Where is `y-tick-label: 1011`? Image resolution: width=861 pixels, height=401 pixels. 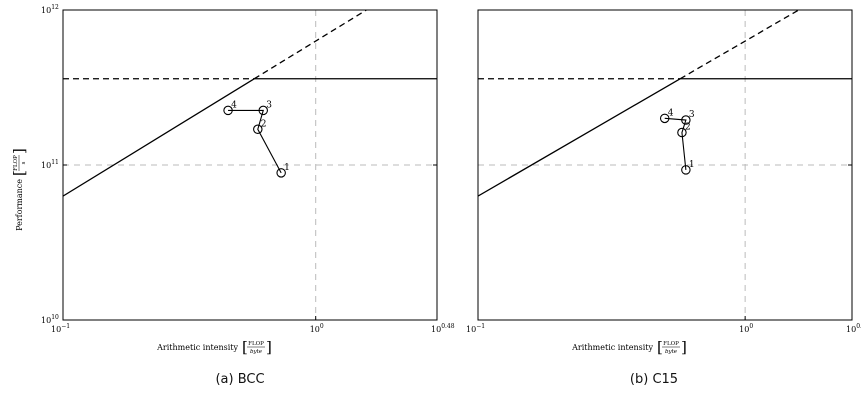
y-tick-label: 1011 is located at coordinates (50, 164).